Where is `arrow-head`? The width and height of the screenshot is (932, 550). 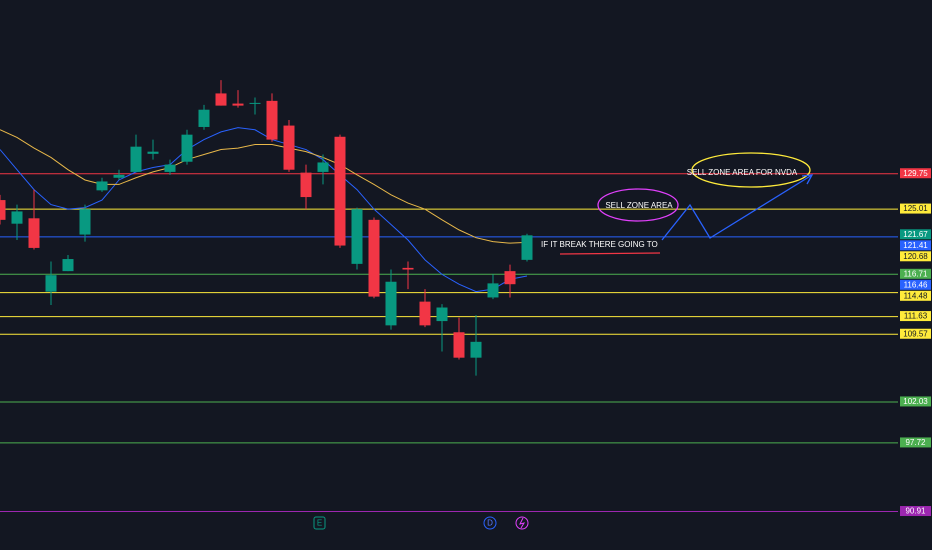 arrow-head is located at coordinates (807, 179).